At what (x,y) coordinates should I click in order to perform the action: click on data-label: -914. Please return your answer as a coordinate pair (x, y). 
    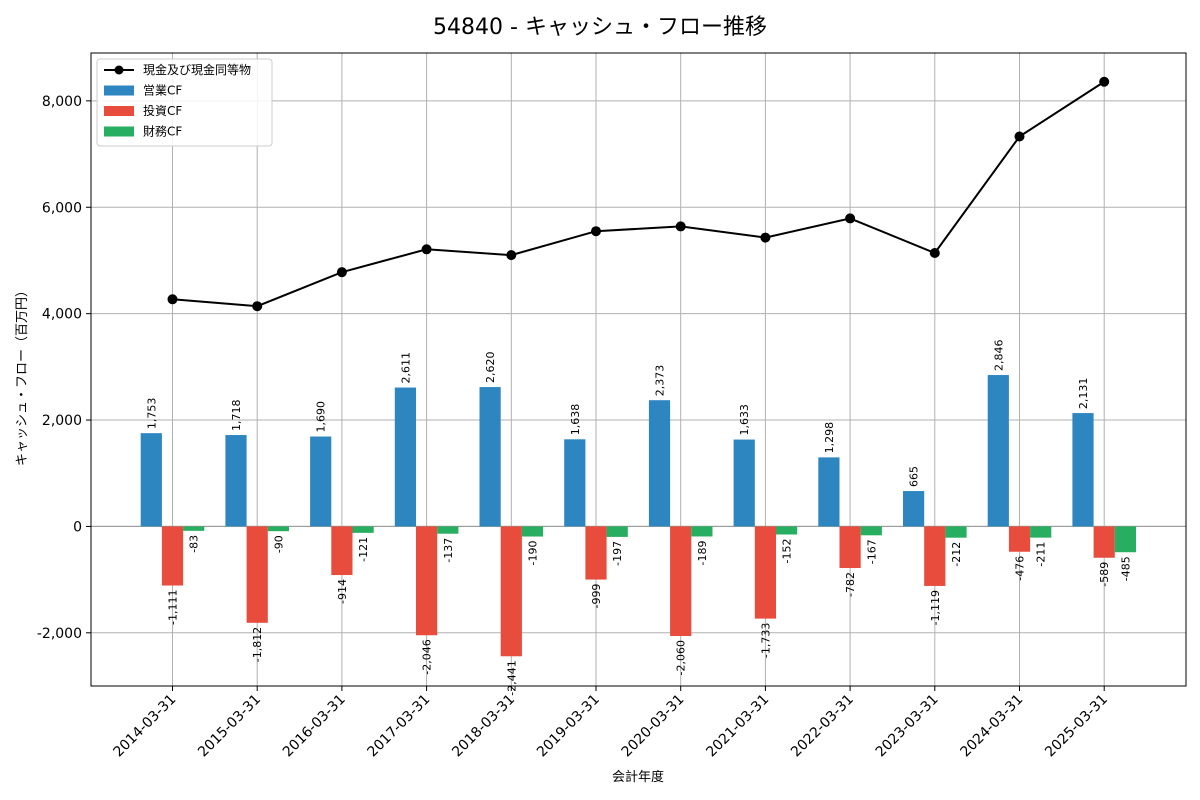
    Looking at the image, I should click on (342, 591).